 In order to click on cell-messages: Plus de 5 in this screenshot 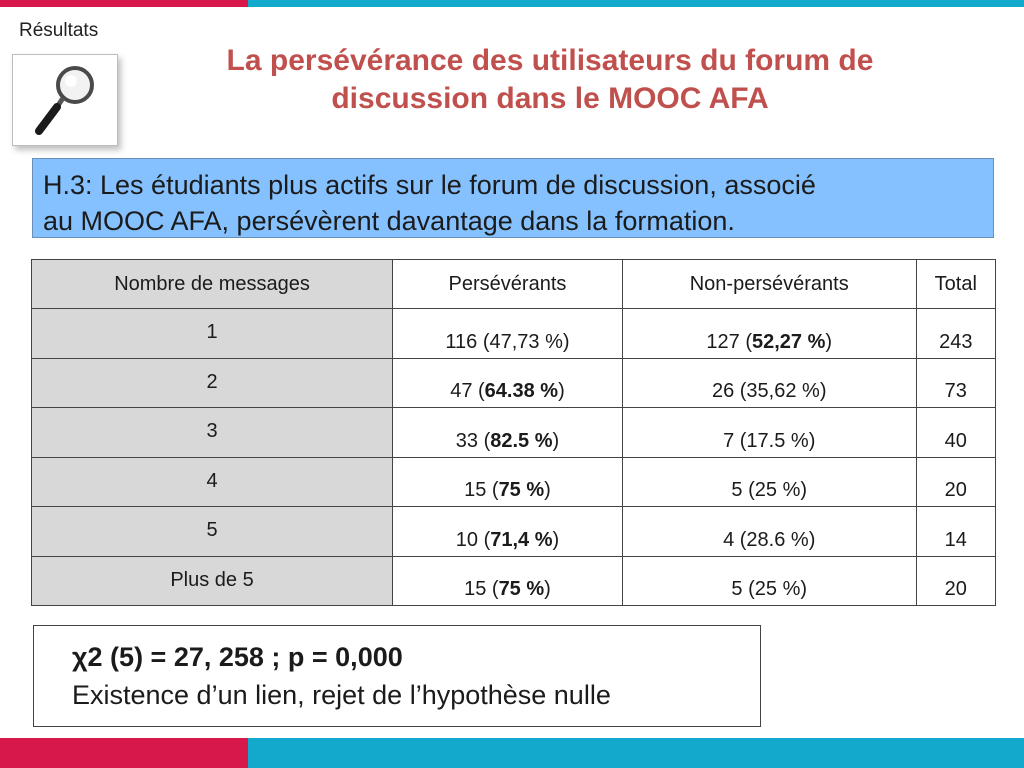, I will do `click(212, 580)`.